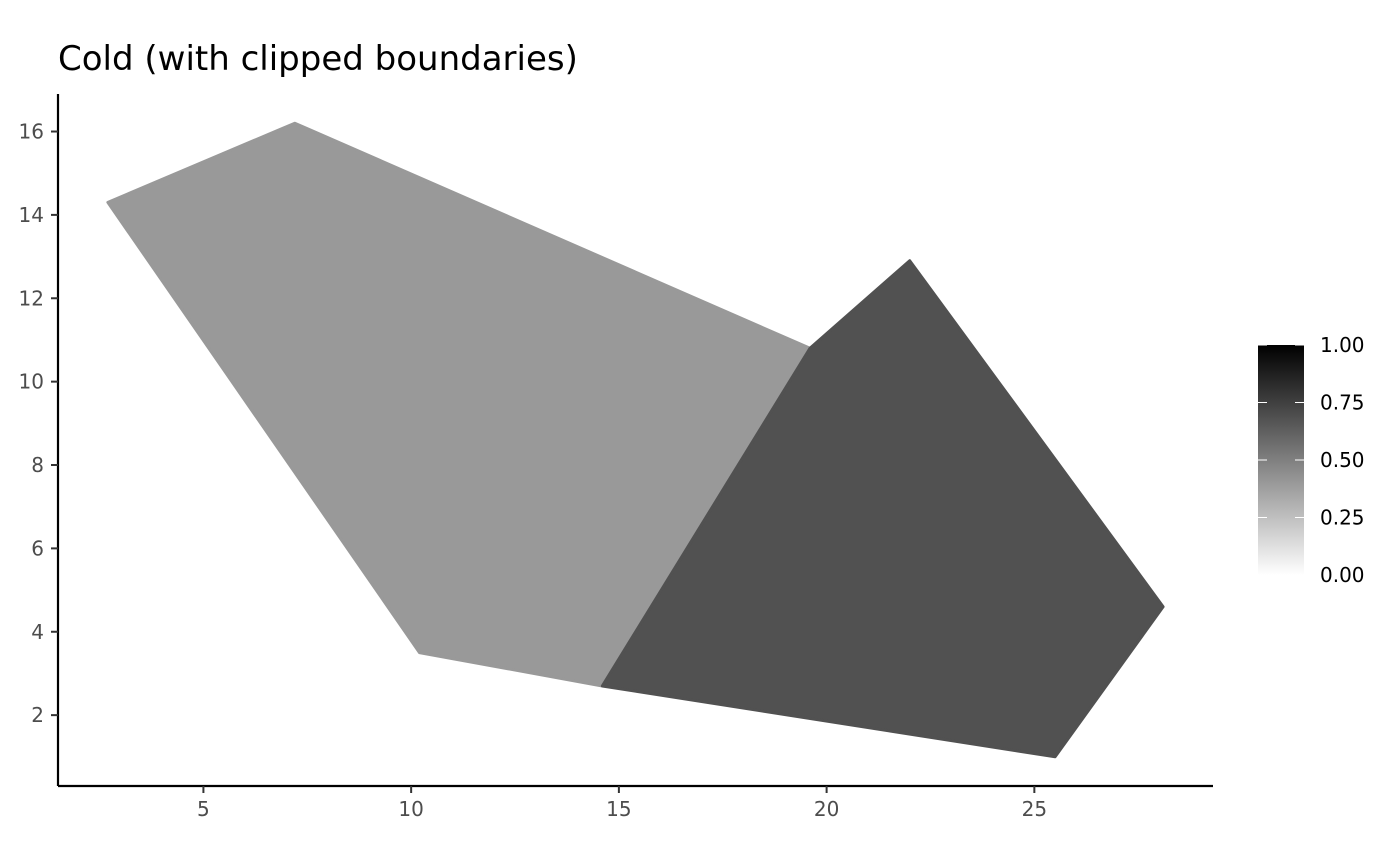 Image resolution: width=1400 pixels, height=866 pixels. What do you see at coordinates (1034, 809) in the screenshot?
I see `x-tick-label: 25` at bounding box center [1034, 809].